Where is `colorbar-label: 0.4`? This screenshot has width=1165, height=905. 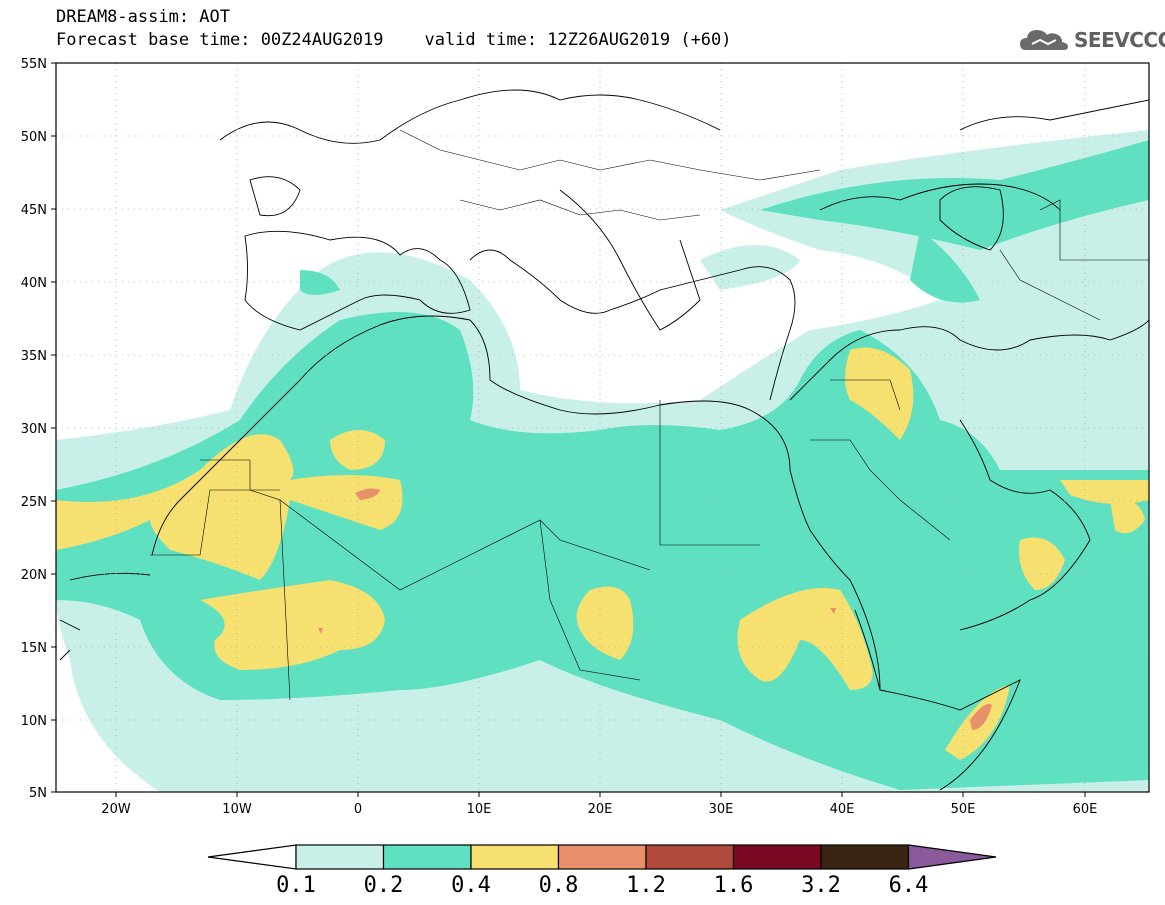 colorbar-label: 0.4 is located at coordinates (471, 885).